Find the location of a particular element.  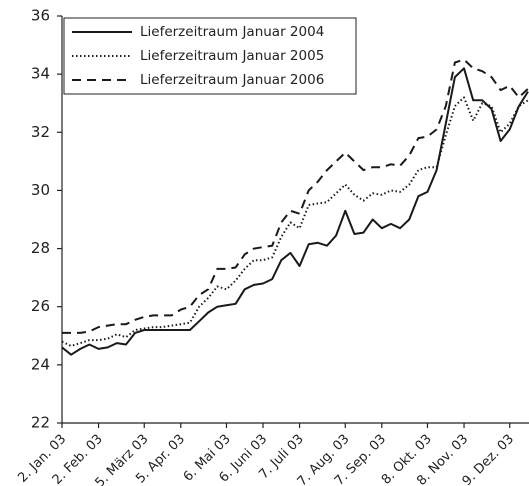

y-tick-label: 22 is located at coordinates (40, 423).